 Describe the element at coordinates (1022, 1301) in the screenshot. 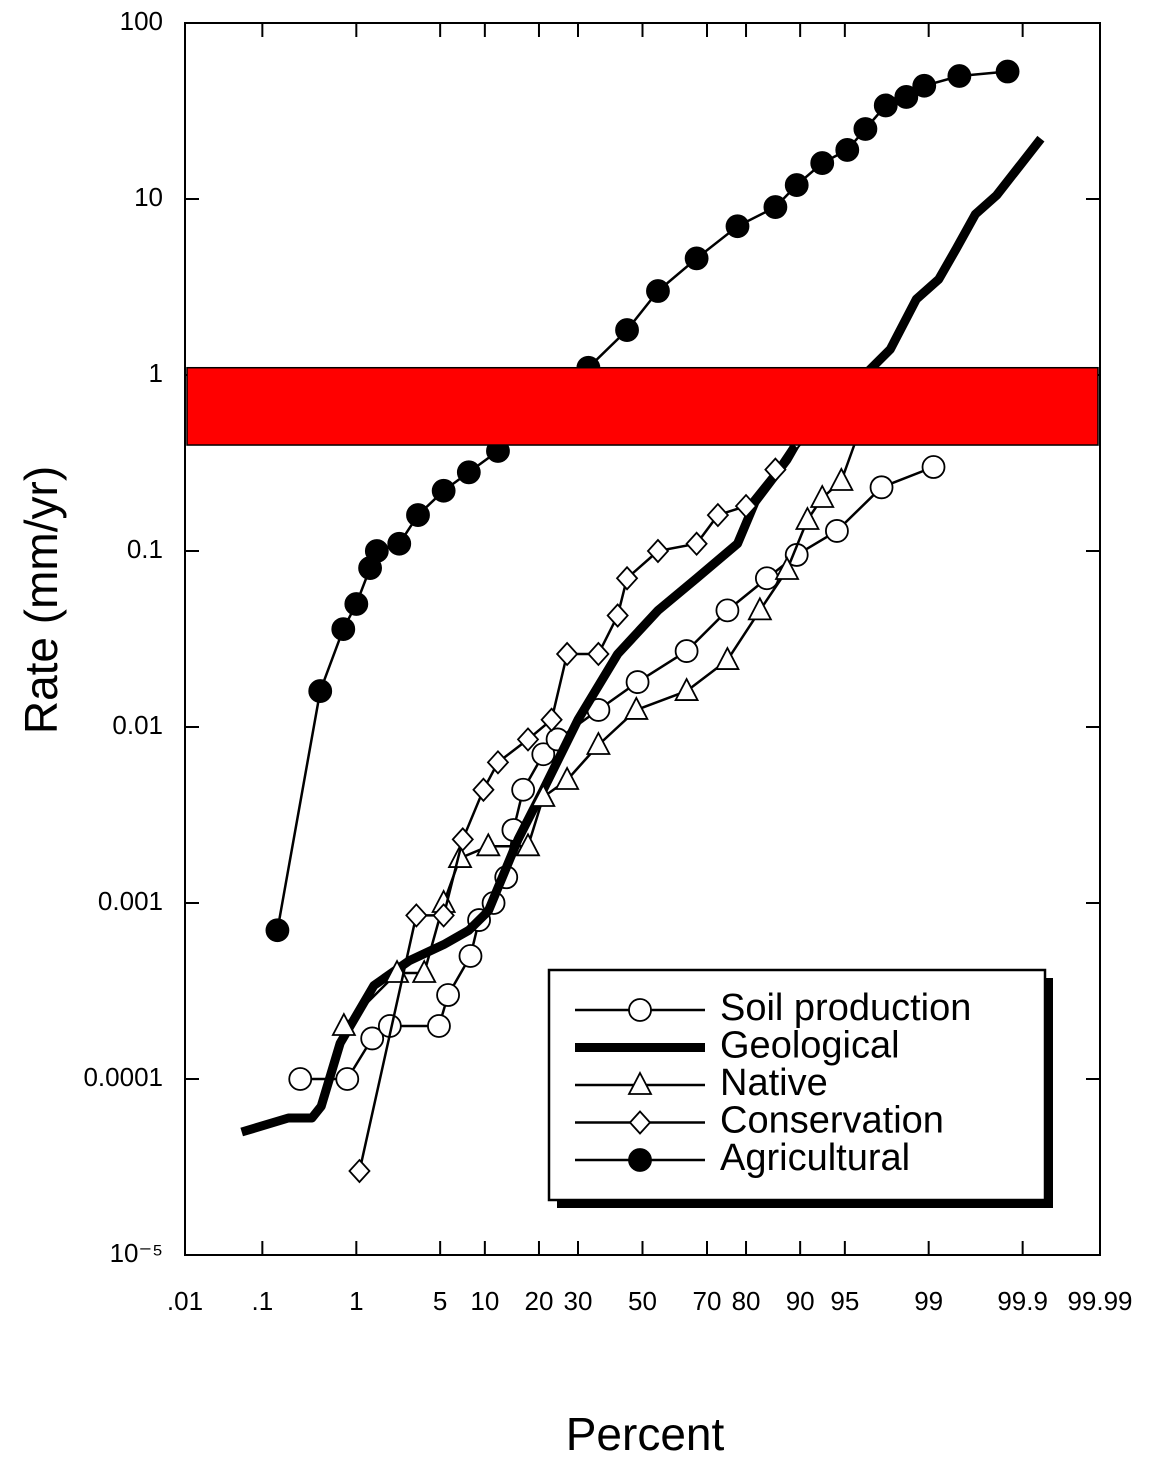

I see `x-tick-label: 99.9` at that location.